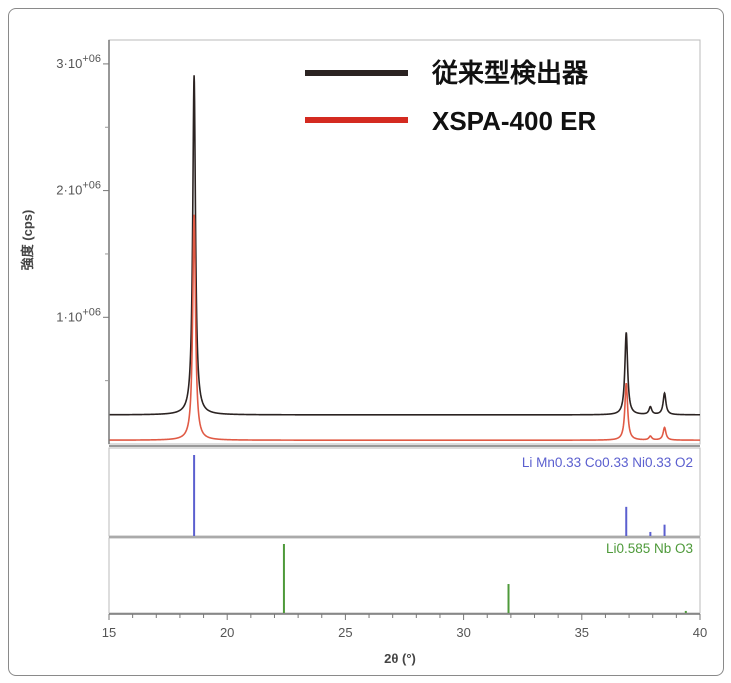  I want to click on ref1-frame, so click(404, 492).